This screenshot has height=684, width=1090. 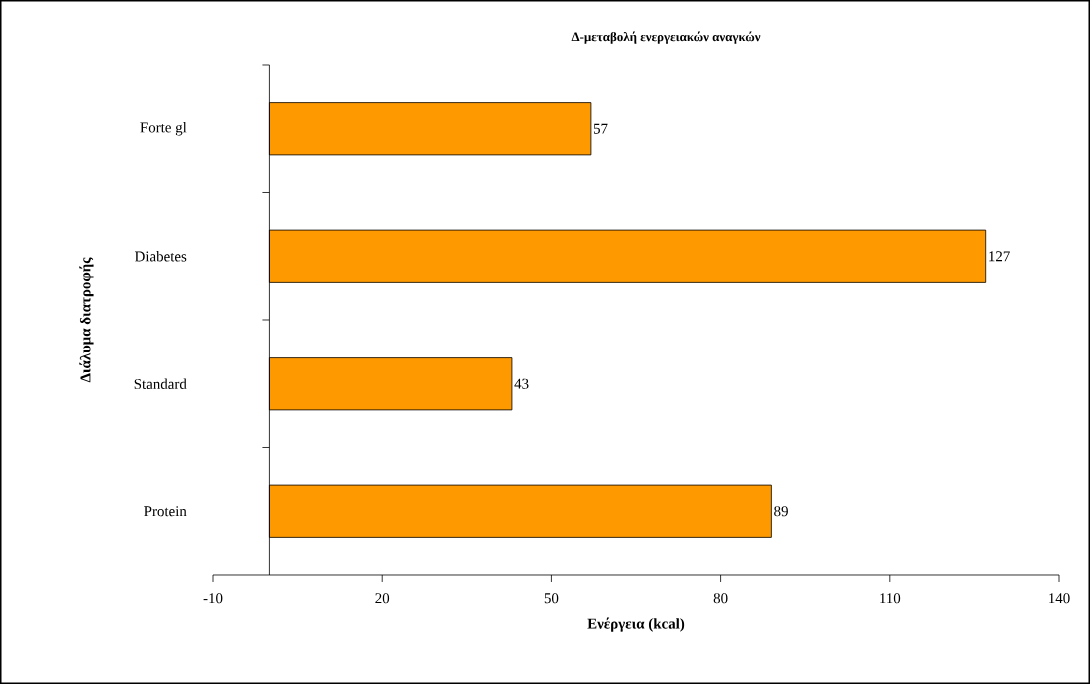 I want to click on data-label: 57, so click(x=600, y=128).